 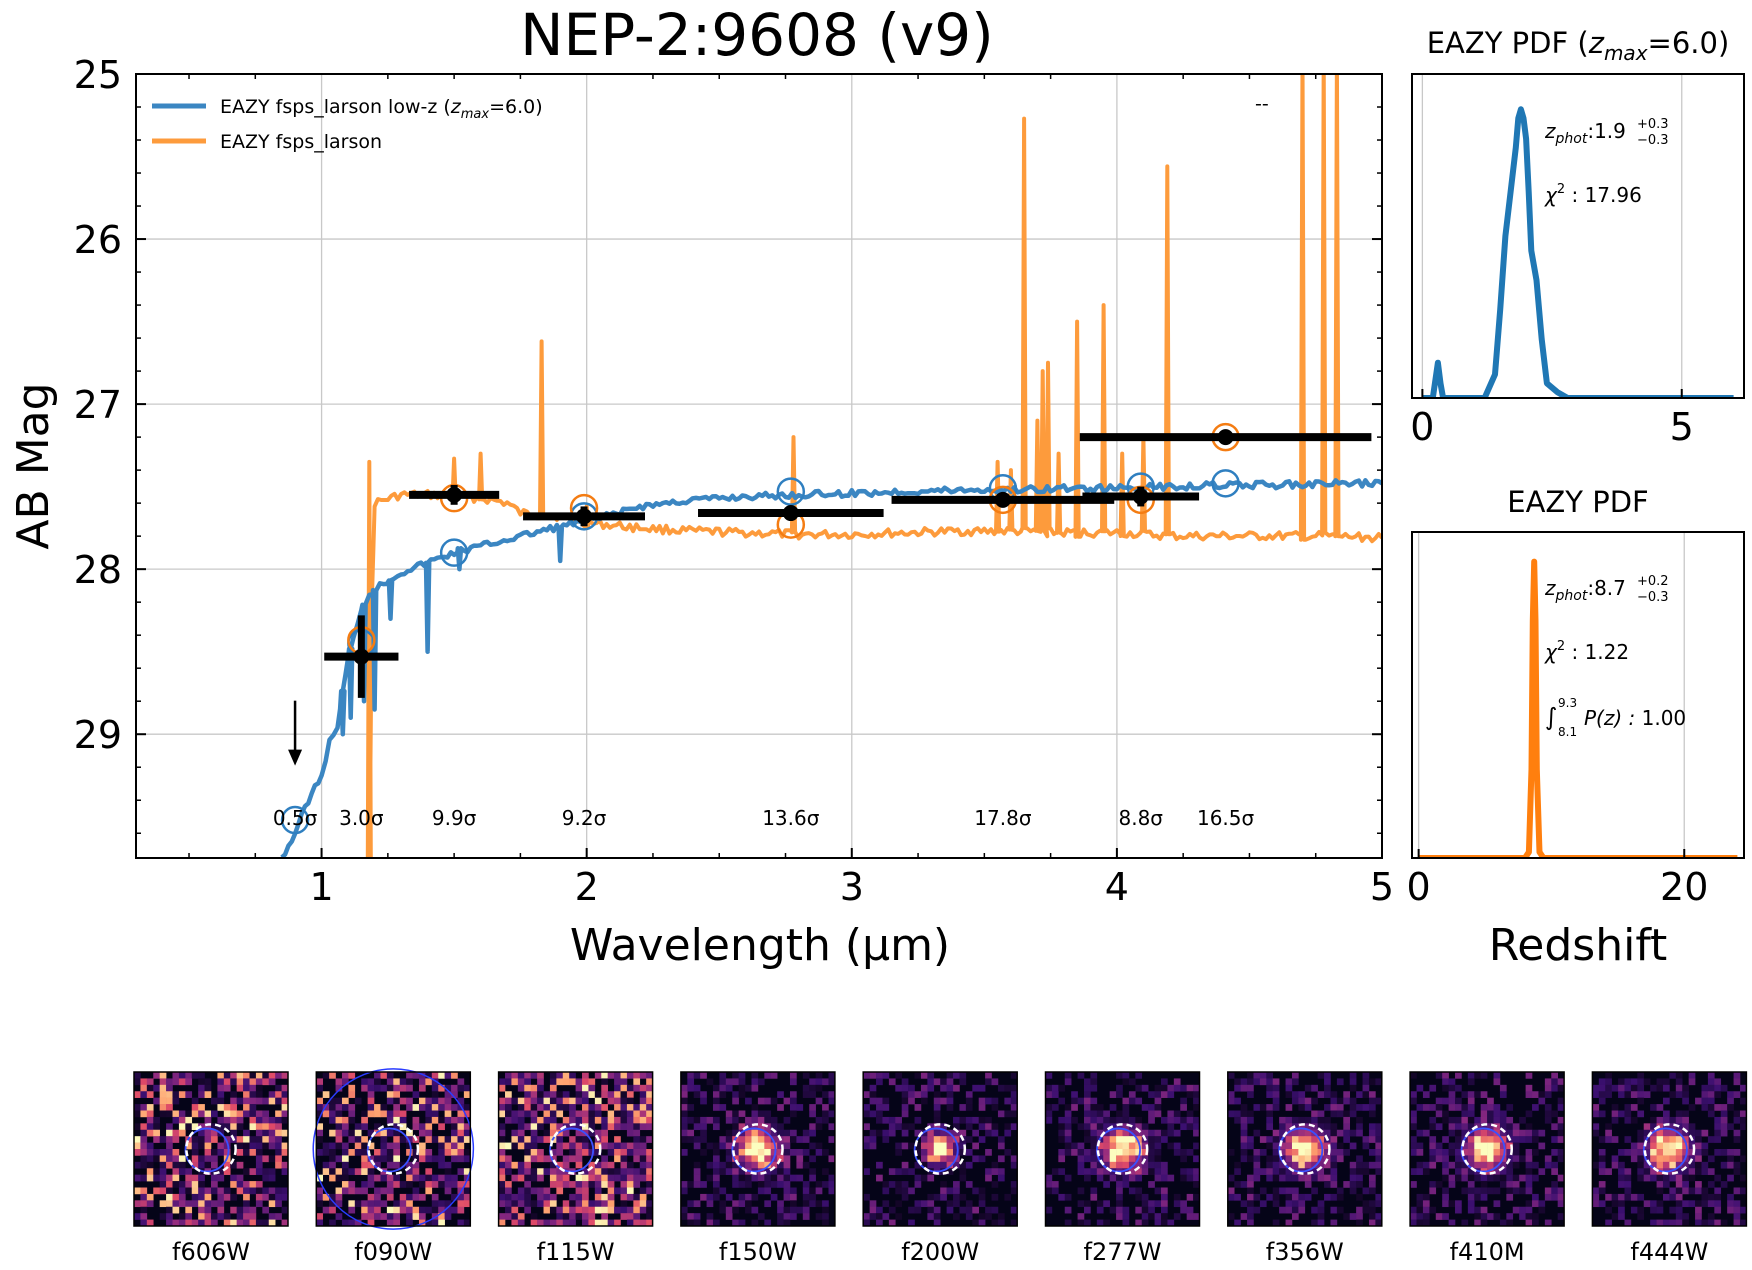 What do you see at coordinates (758, 1149) in the screenshot?
I see `cutout-aperture` at bounding box center [758, 1149].